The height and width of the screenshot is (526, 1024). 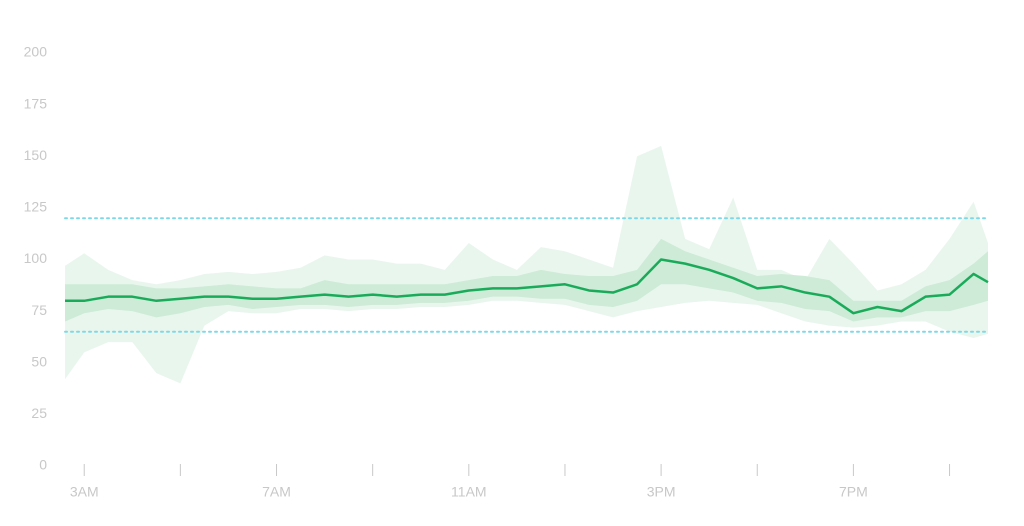 I want to click on y-tick-label: 25, so click(x=39, y=413).